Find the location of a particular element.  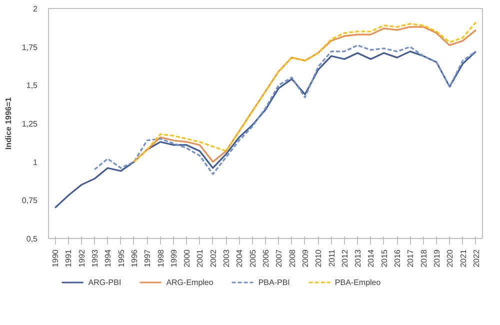

y-tick-label: 0,75 is located at coordinates (30, 201).